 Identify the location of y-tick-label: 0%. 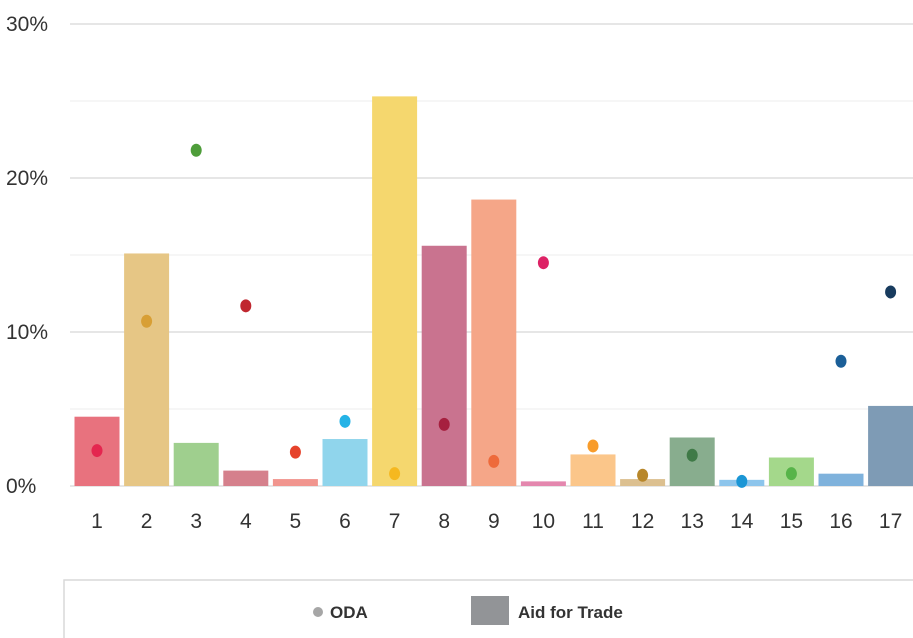
(21, 486).